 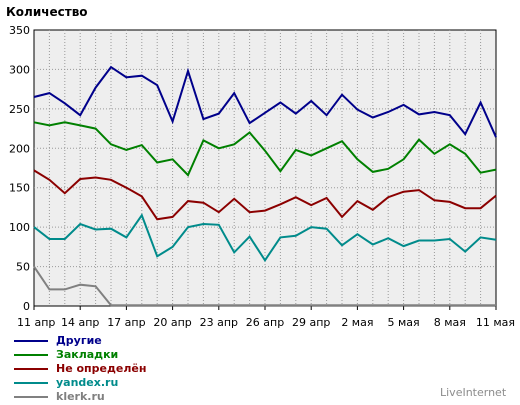 I want to click on x-tick-label: 23 апр, so click(x=219, y=322).